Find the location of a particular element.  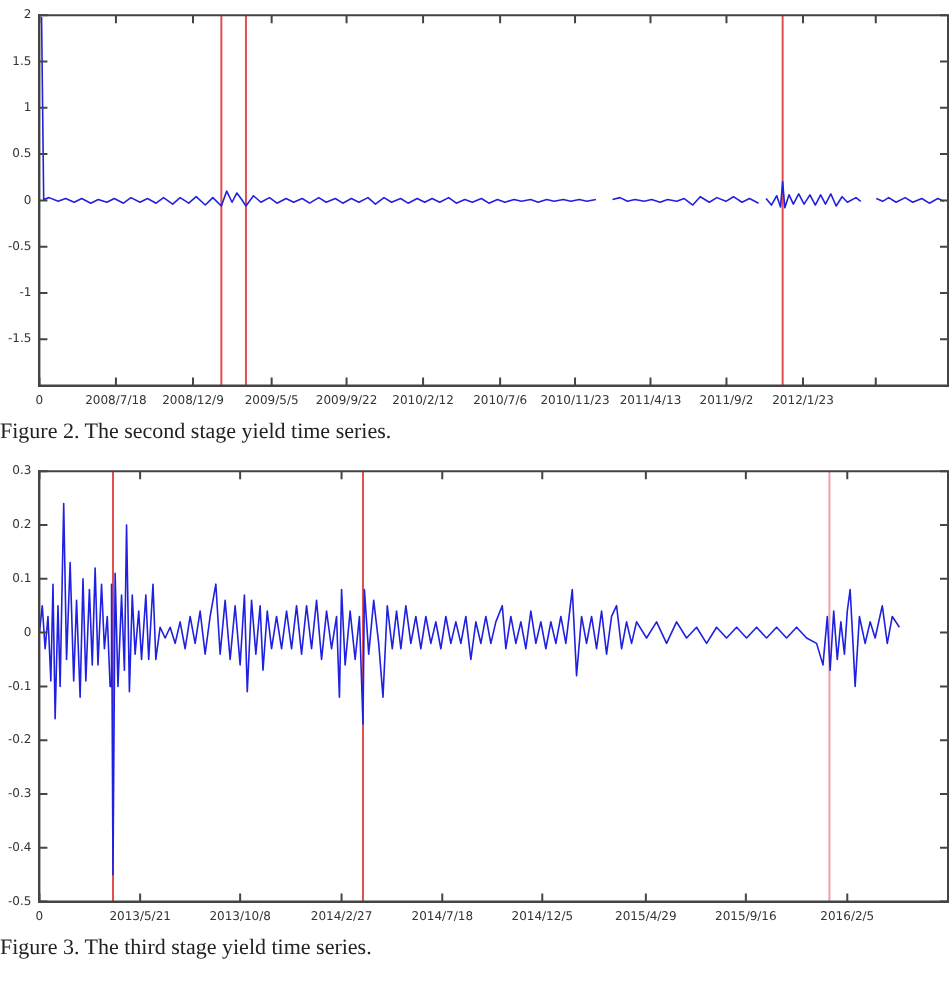

caption: Figure 3. The third stage yield time series. is located at coordinates (187, 949).